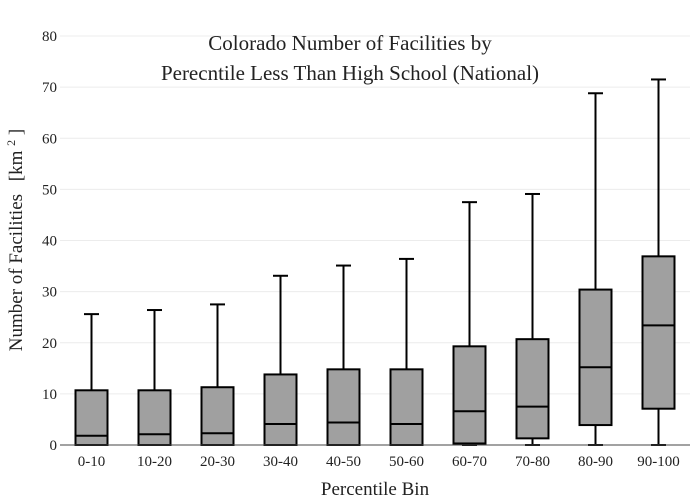 This screenshot has width=700, height=500. What do you see at coordinates (658, 462) in the screenshot?
I see `x-tick-label: 90-100` at bounding box center [658, 462].